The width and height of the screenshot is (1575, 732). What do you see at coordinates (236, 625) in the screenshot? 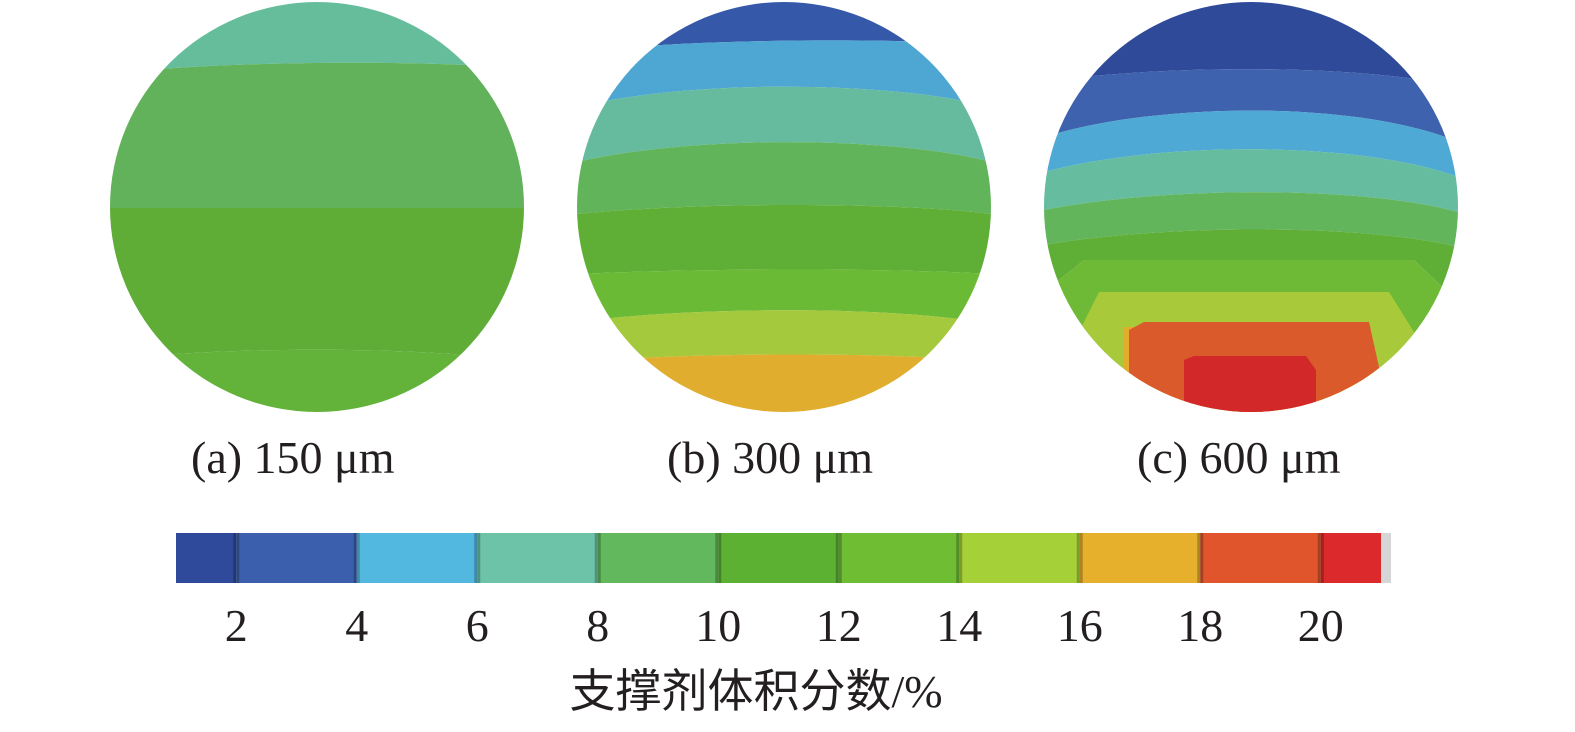
I see `colorbar-tick-label: 2` at bounding box center [236, 625].